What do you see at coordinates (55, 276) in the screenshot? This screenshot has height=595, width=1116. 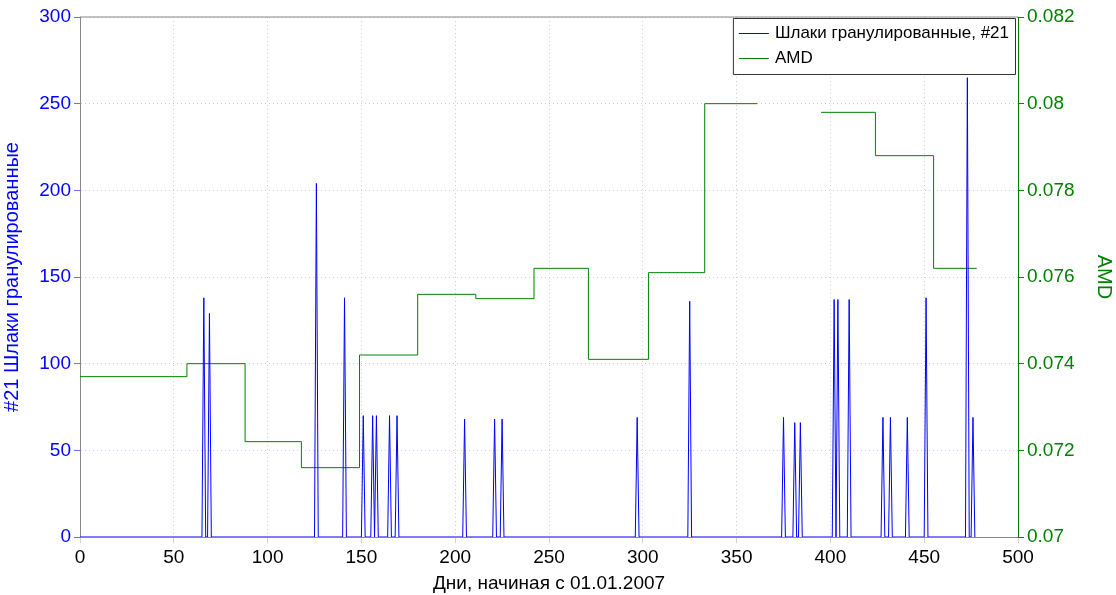 I see `y-tick-label: 150` at bounding box center [55, 276].